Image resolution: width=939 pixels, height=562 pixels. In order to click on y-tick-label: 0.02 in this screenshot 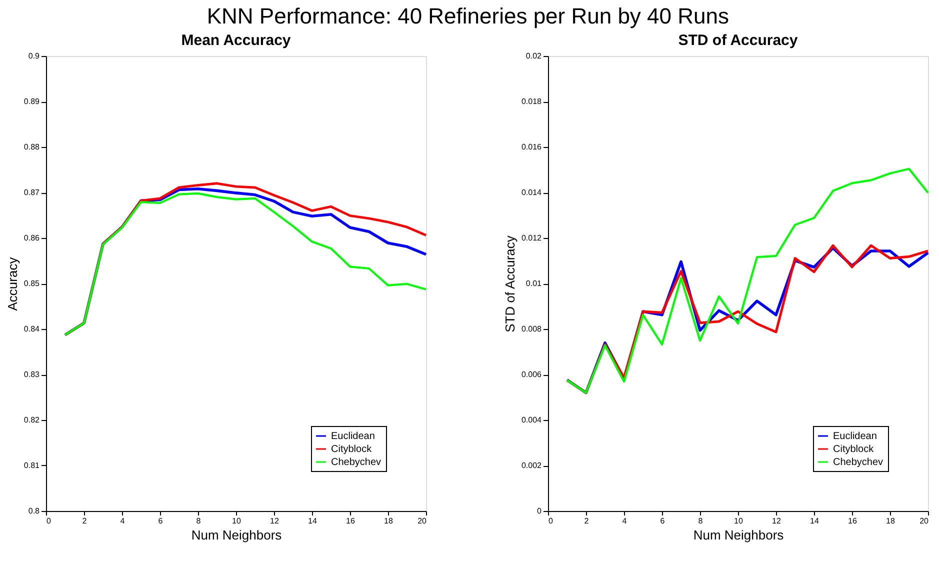, I will do `click(534, 56)`.